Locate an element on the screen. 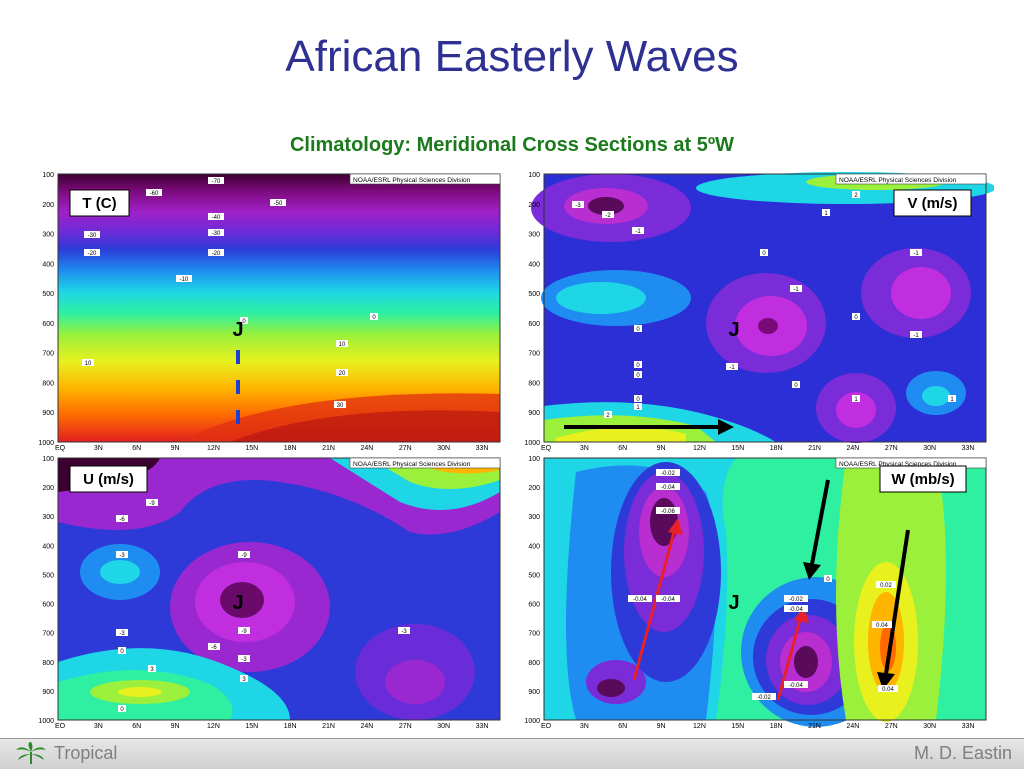 This screenshot has height=769, width=1024. svg-text: -70 is located at coordinates (216, 182).